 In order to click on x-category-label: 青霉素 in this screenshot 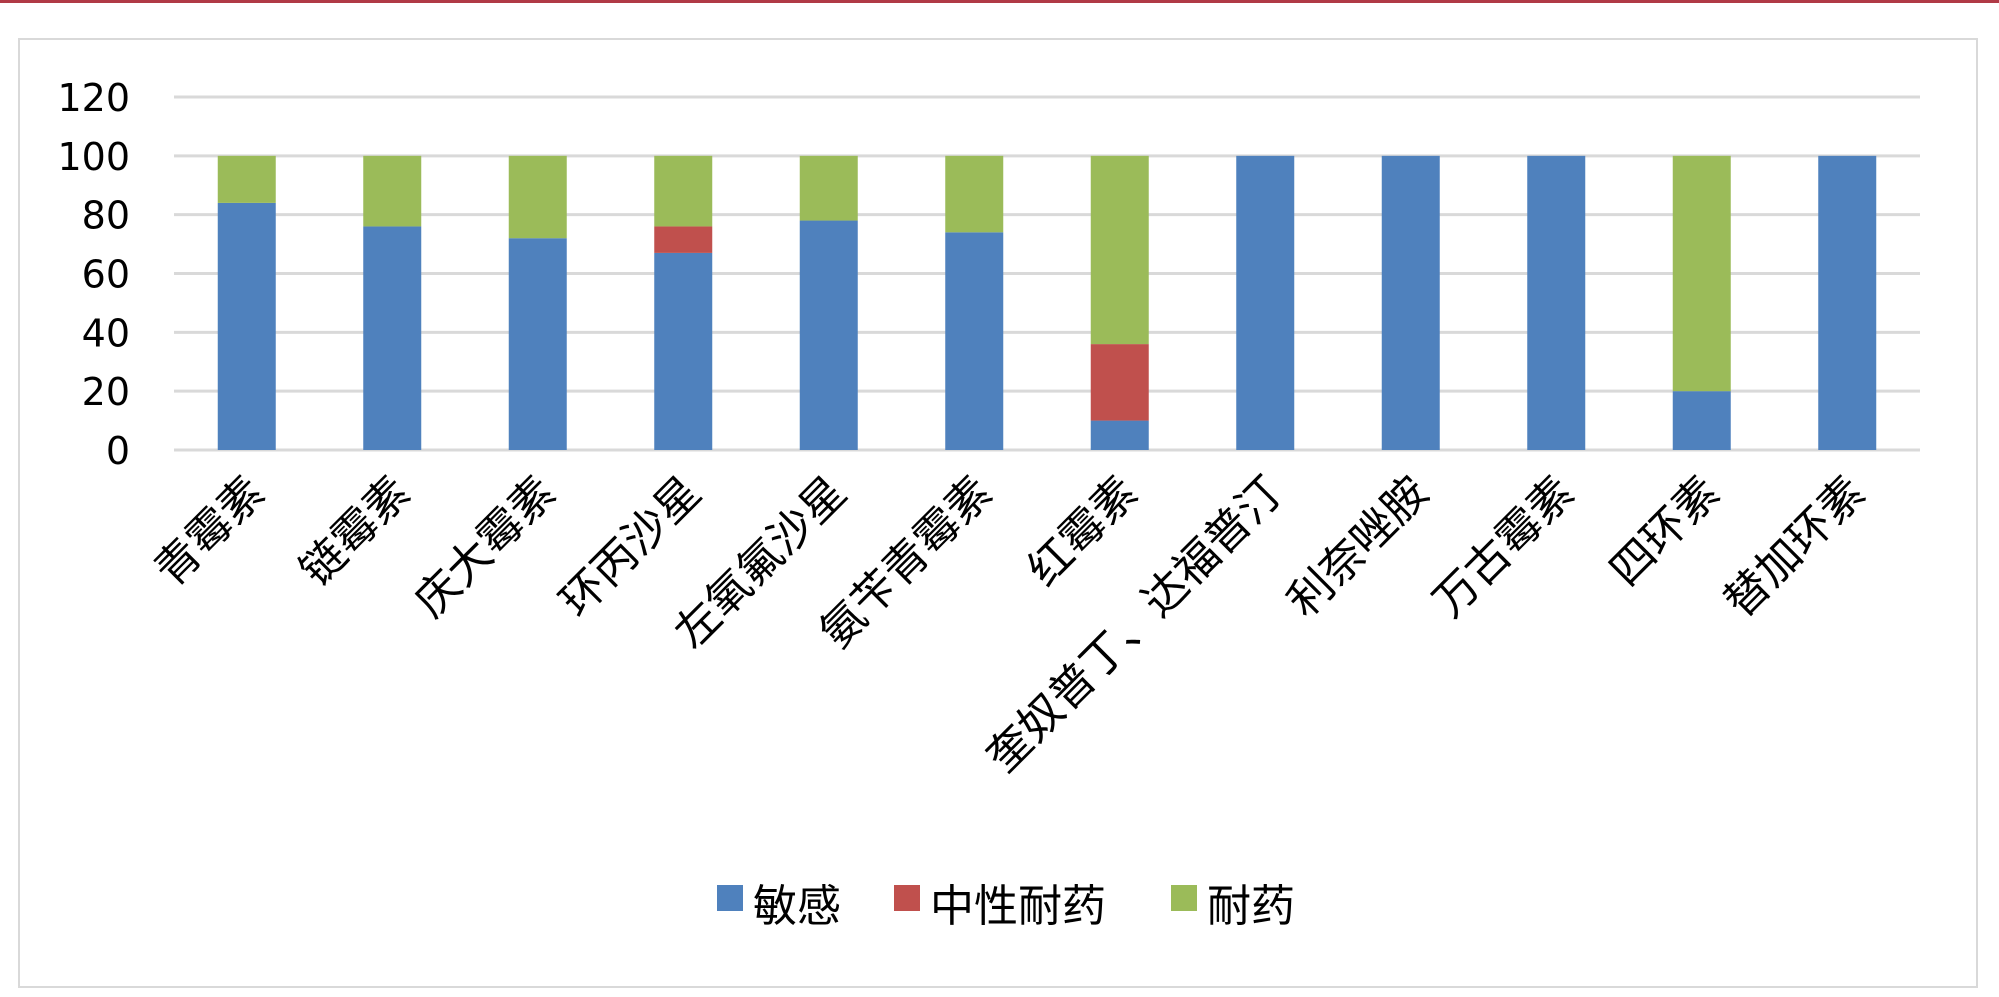, I will do `click(209, 531)`.